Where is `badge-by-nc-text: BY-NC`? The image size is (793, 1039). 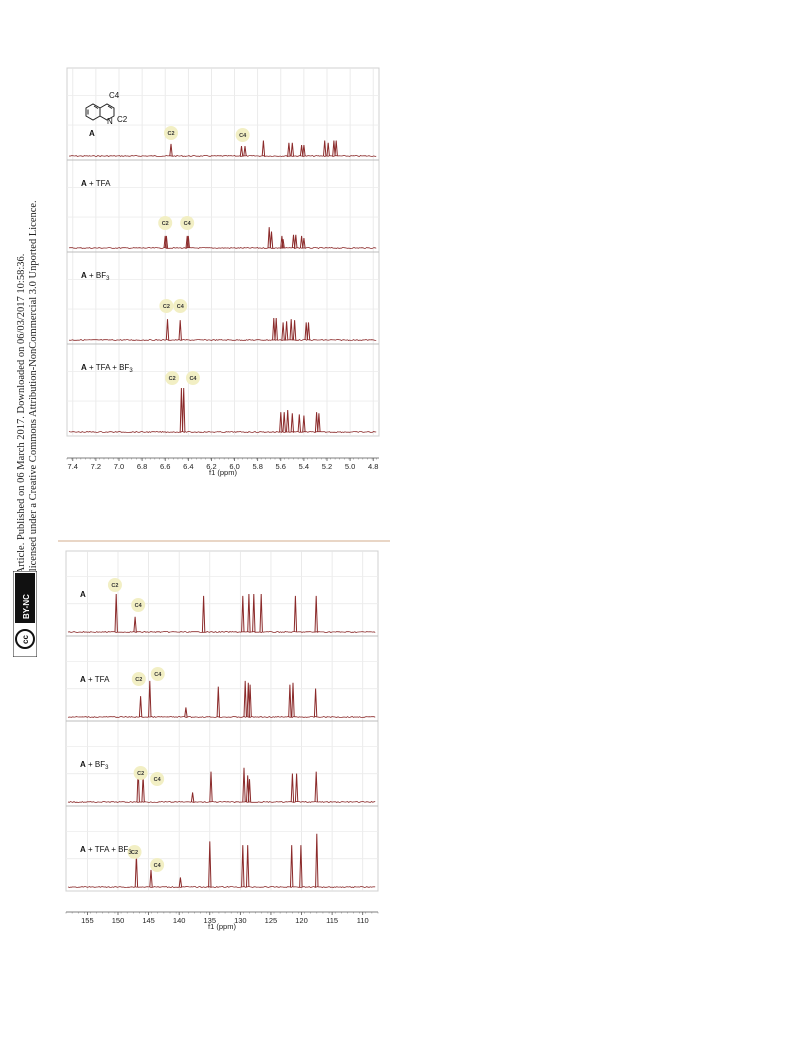
badge-by-nc-text: BY-NC is located at coordinates (26, 606).